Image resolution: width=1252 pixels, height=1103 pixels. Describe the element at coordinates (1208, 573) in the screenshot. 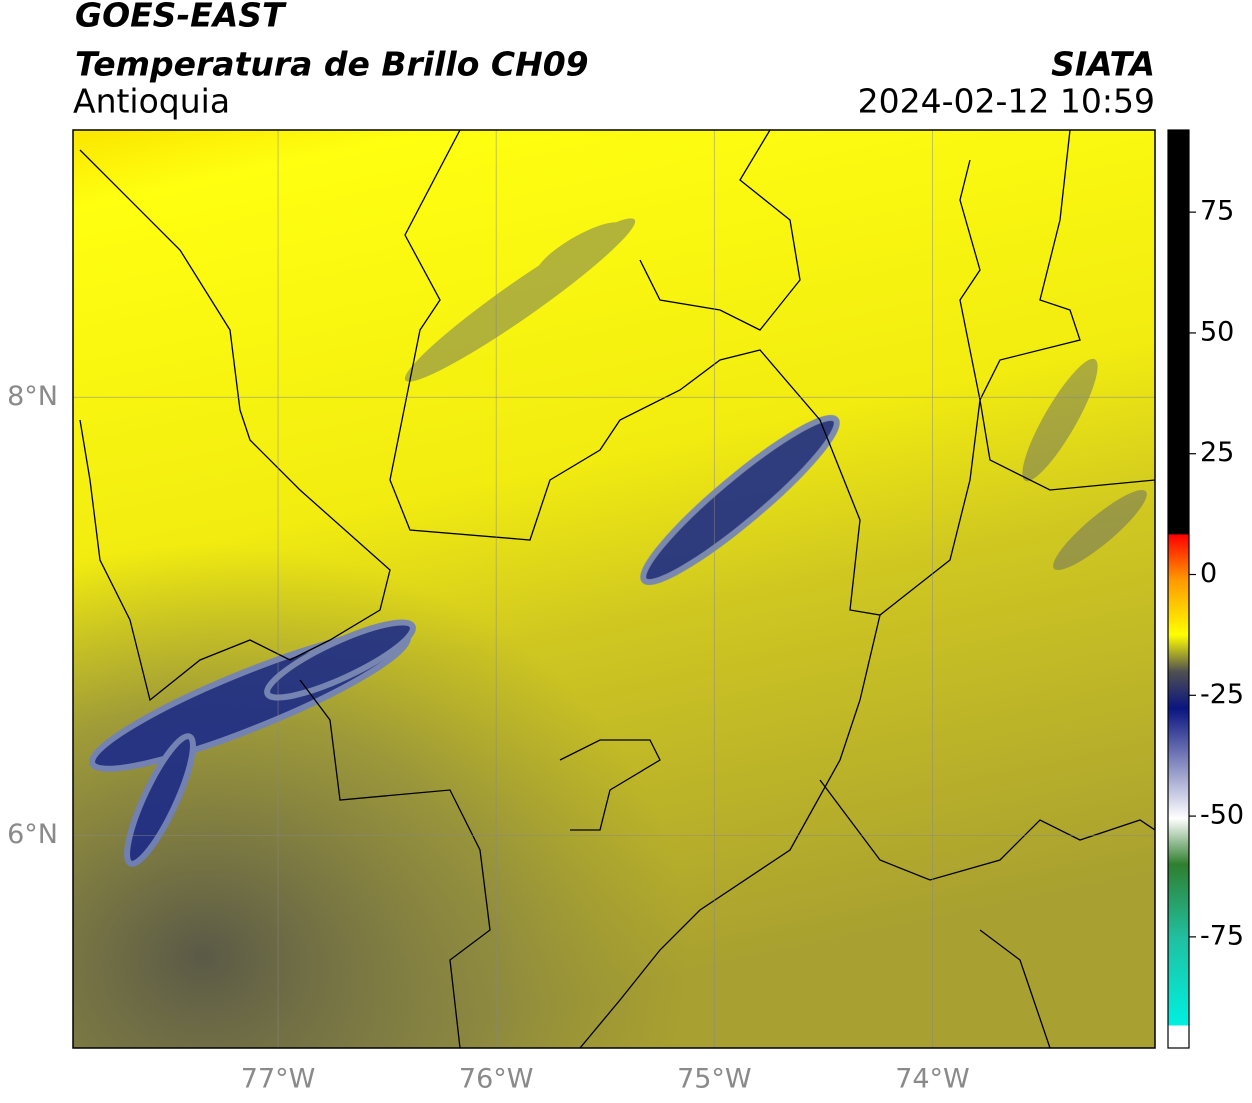

I see `colorbar-tick-label: 0` at that location.